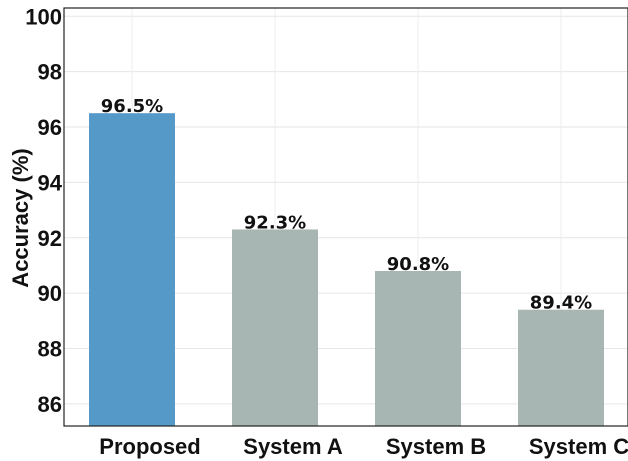 The image size is (628, 461). Describe the element at coordinates (50, 404) in the screenshot. I see `y-tick-label: 86` at that location.